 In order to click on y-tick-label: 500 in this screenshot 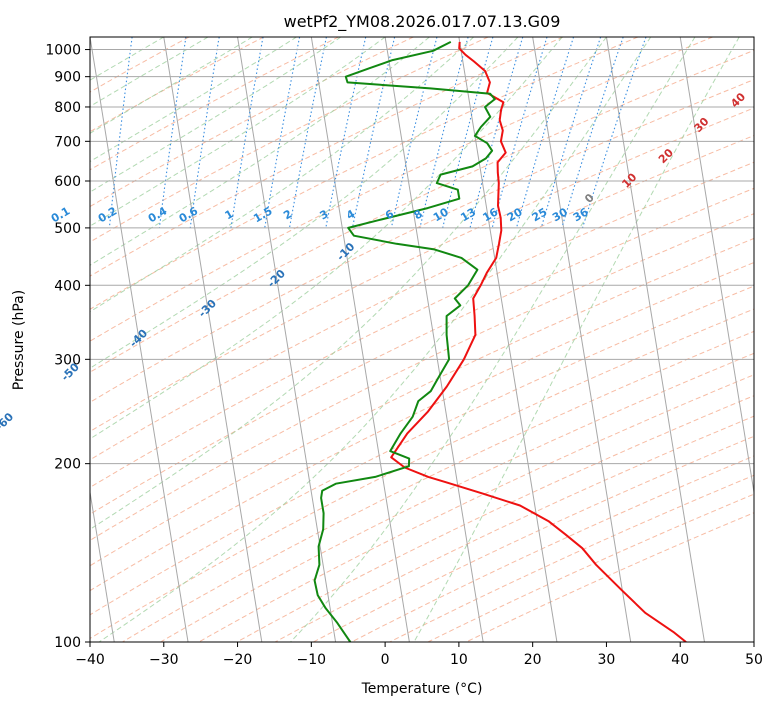, I will do `click(67, 229)`.